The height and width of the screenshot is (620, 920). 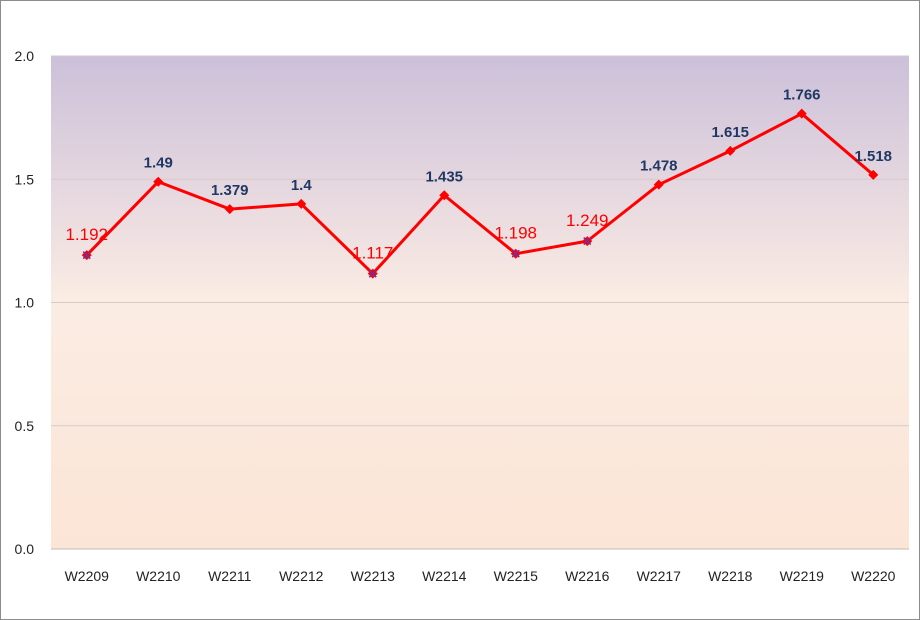 What do you see at coordinates (86, 234) in the screenshot?
I see `data-label: 1.192` at bounding box center [86, 234].